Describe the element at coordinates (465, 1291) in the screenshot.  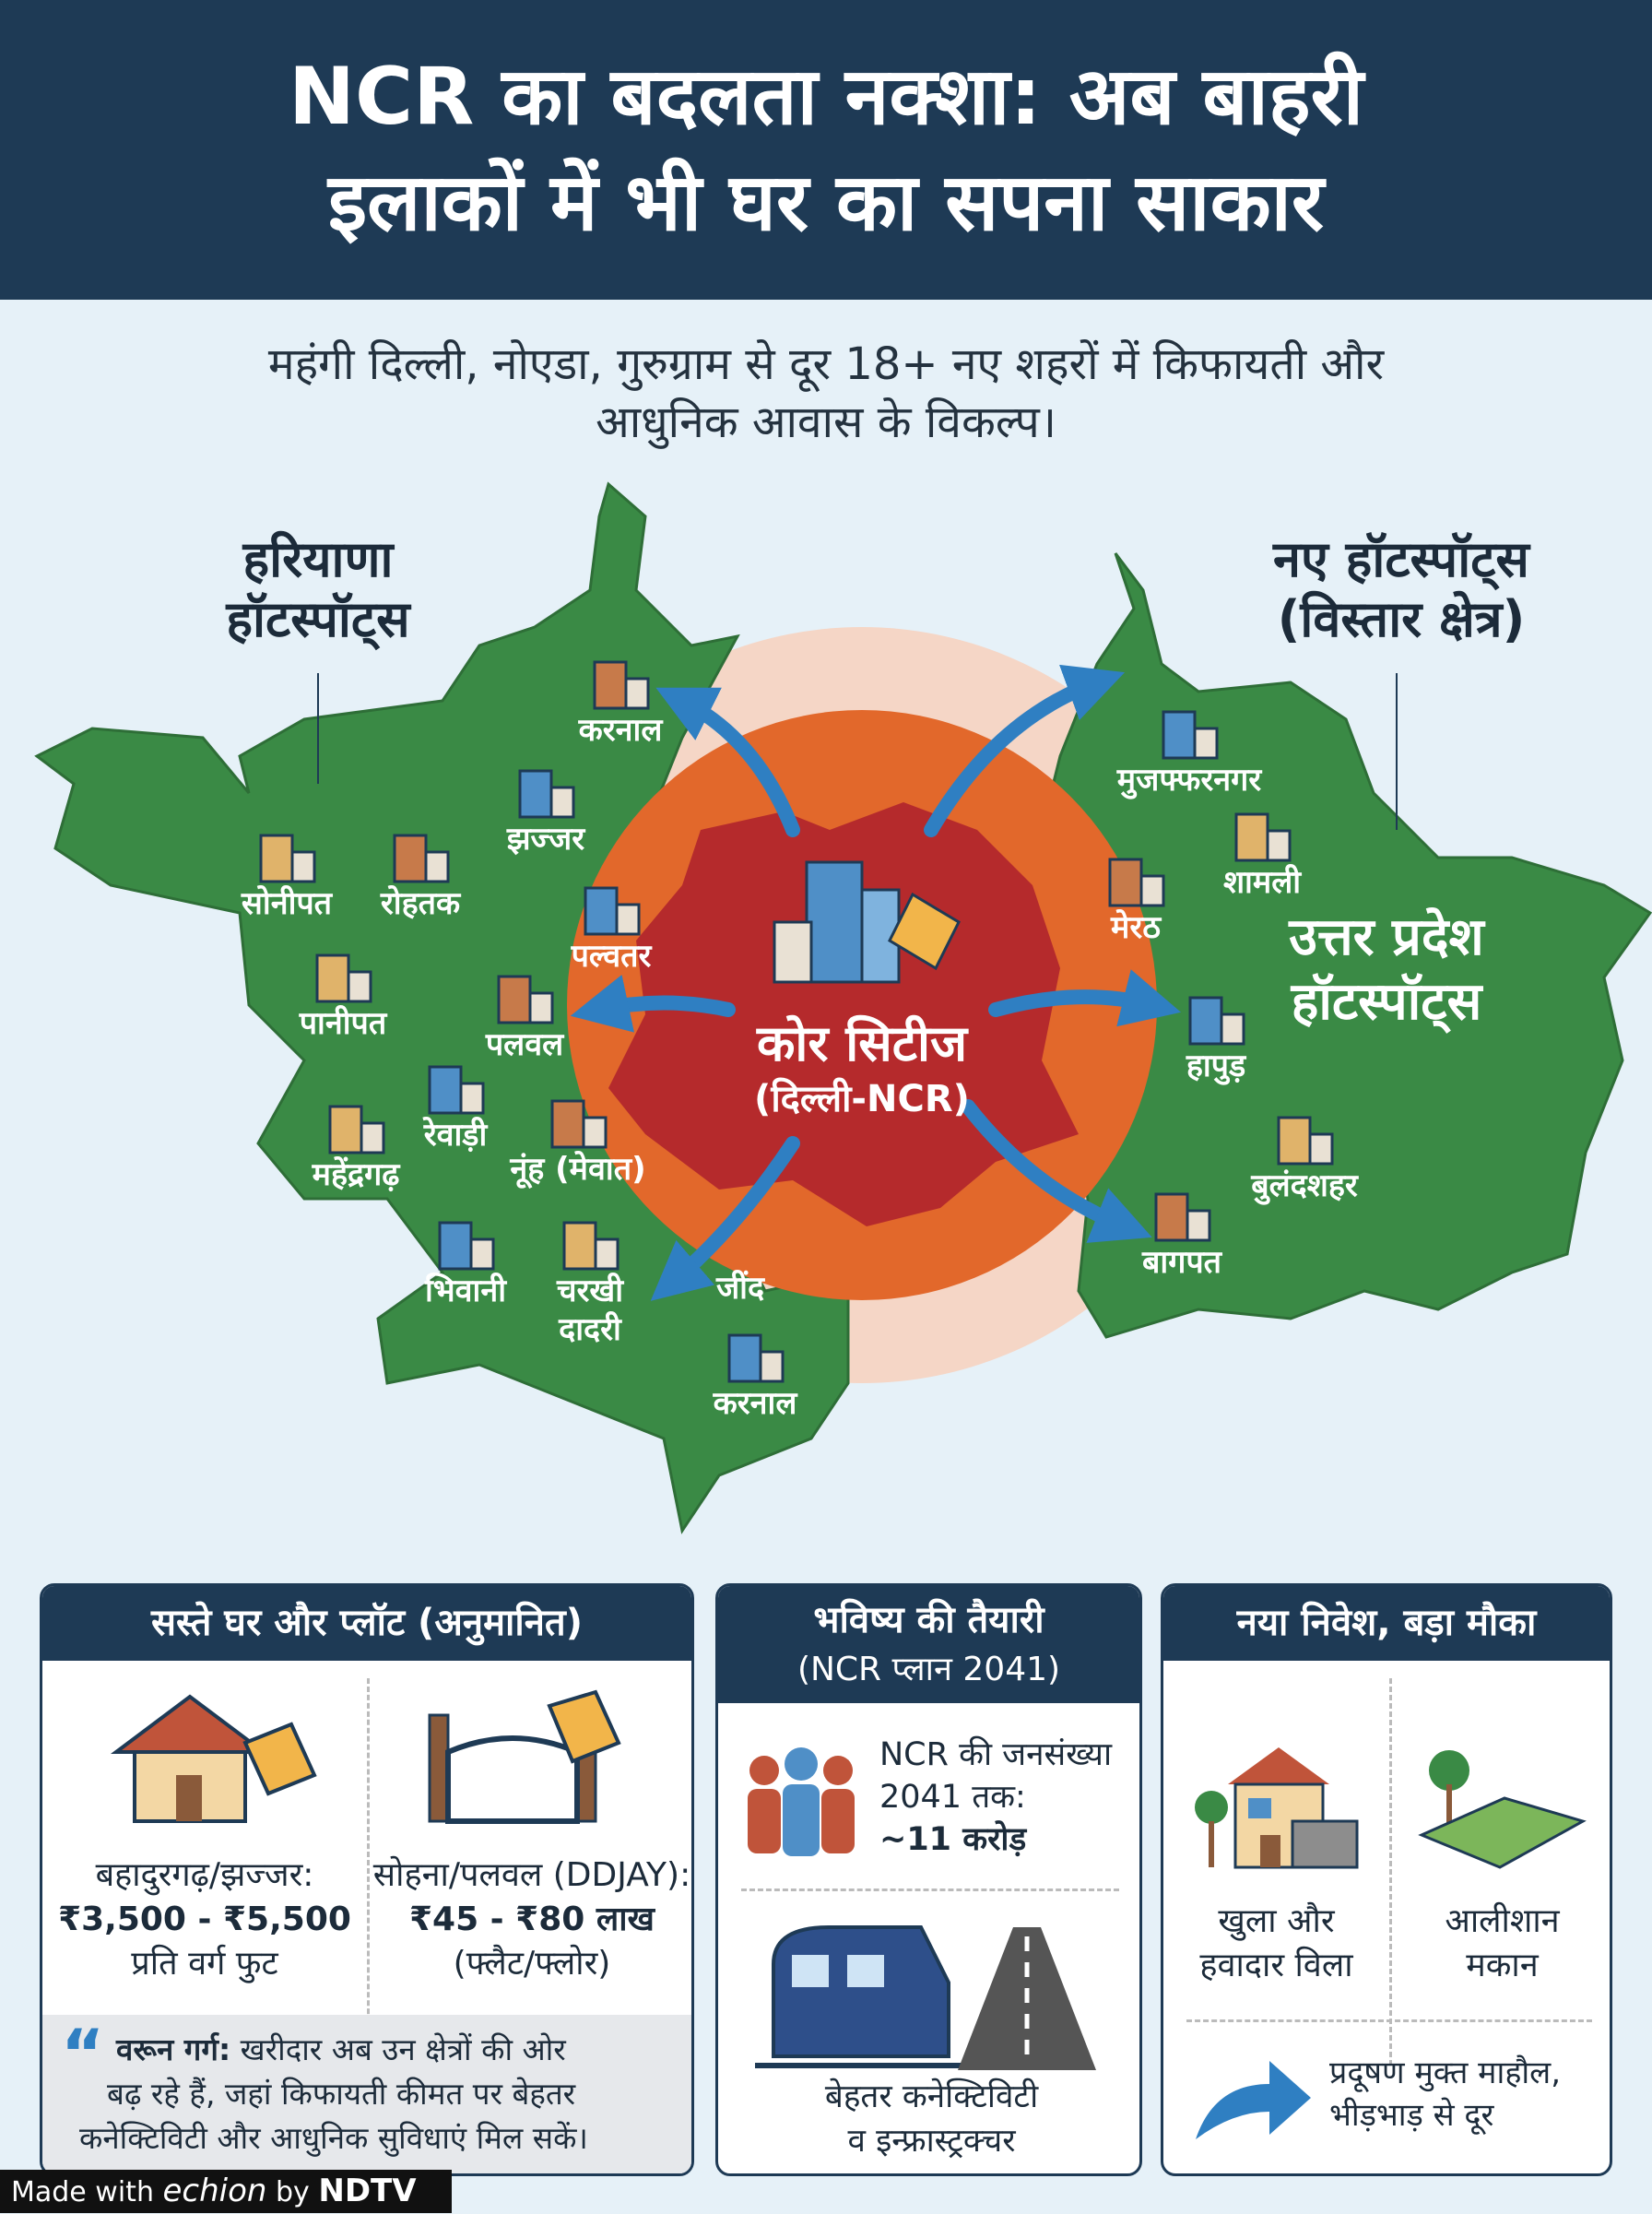
I see `city-label: भिवानी` at that location.